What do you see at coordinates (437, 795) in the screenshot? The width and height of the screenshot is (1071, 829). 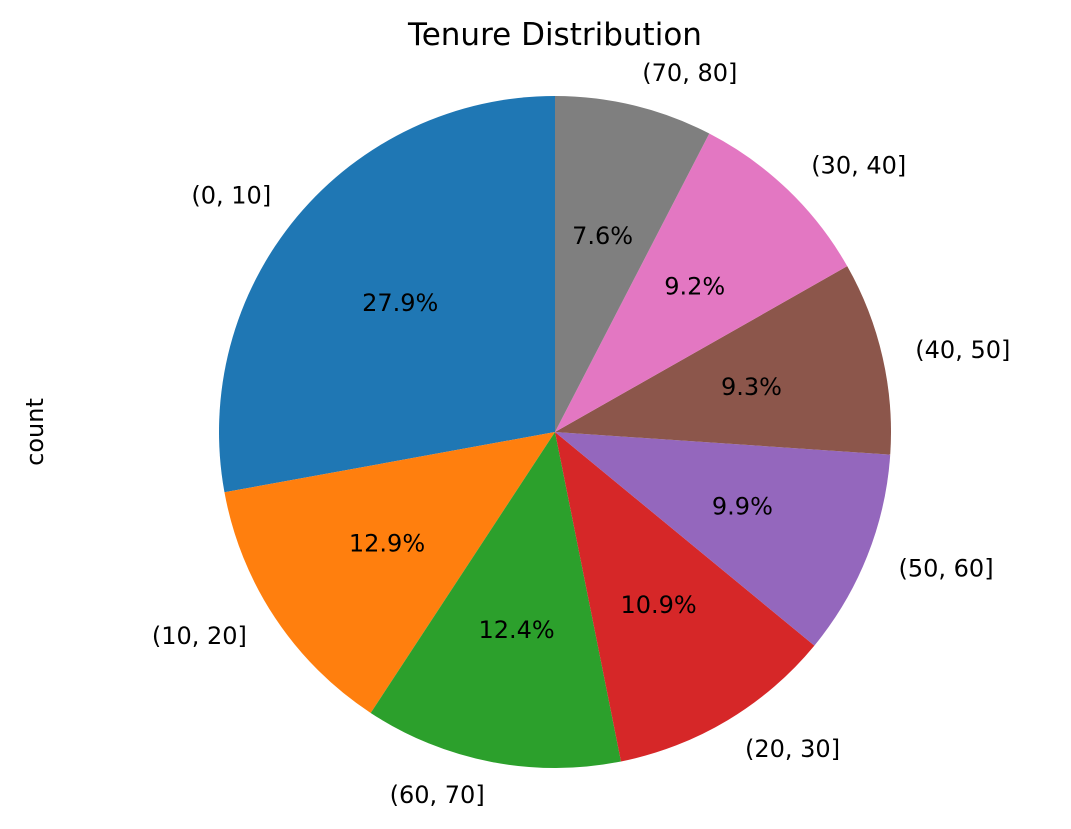 I see `slice-label-60-70: (60, 70]` at bounding box center [437, 795].